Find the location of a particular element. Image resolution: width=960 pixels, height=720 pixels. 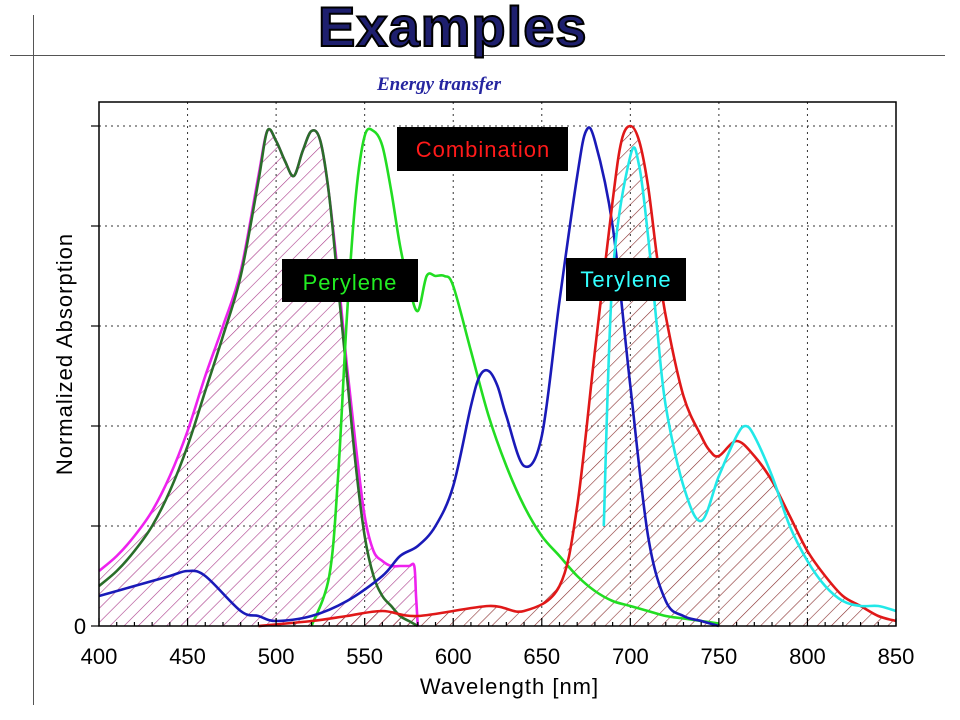

annotation-label-2: Terylene is located at coordinates (625, 279).